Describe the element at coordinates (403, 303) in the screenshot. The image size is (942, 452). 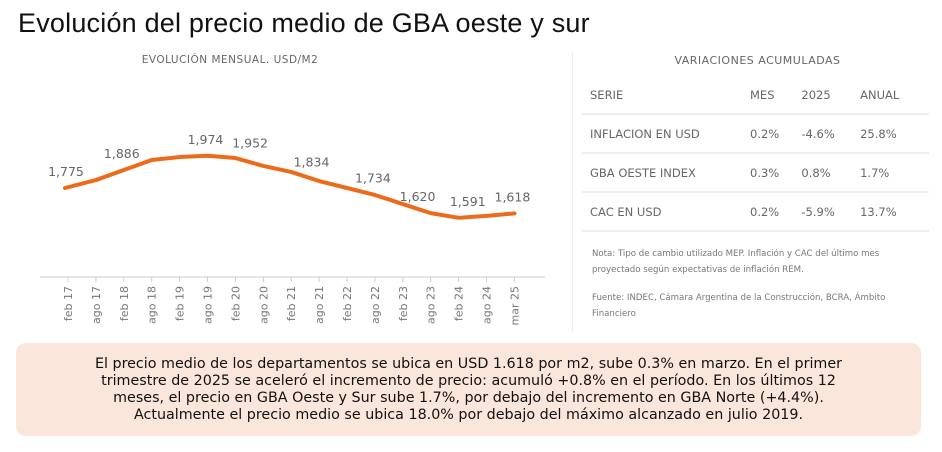
I see `x-tick-label: feb 23` at that location.